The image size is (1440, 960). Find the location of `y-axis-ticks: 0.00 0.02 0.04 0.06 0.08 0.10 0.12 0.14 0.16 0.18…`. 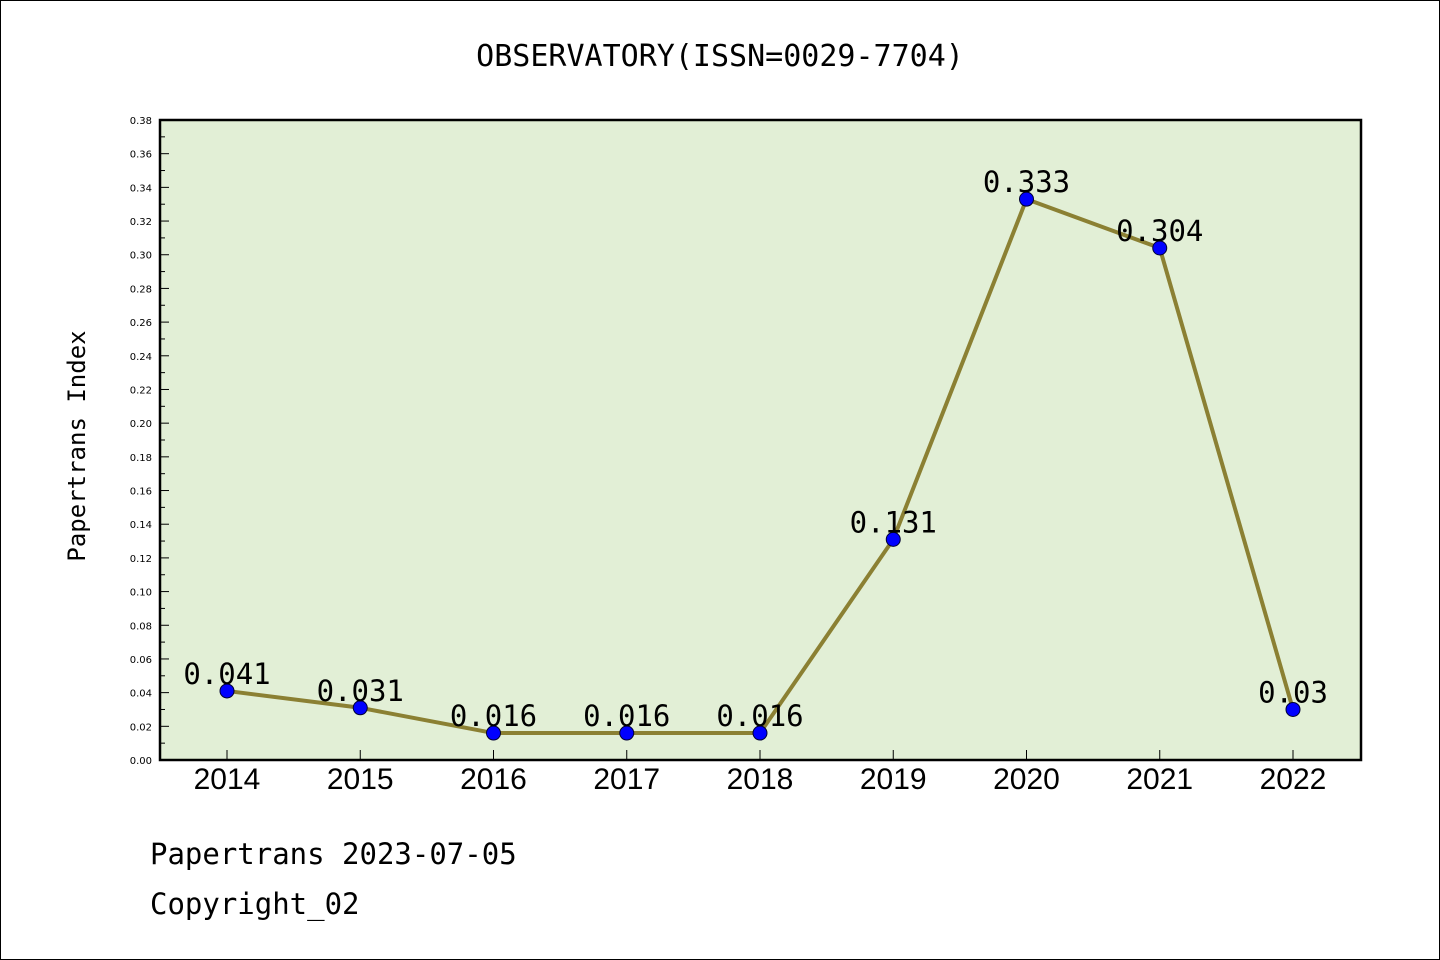

y-axis-ticks: 0.00 0.02 0.04 0.06 0.08 0.10 0.12 0.14 0.16 0.18… is located at coordinates (149, 441).